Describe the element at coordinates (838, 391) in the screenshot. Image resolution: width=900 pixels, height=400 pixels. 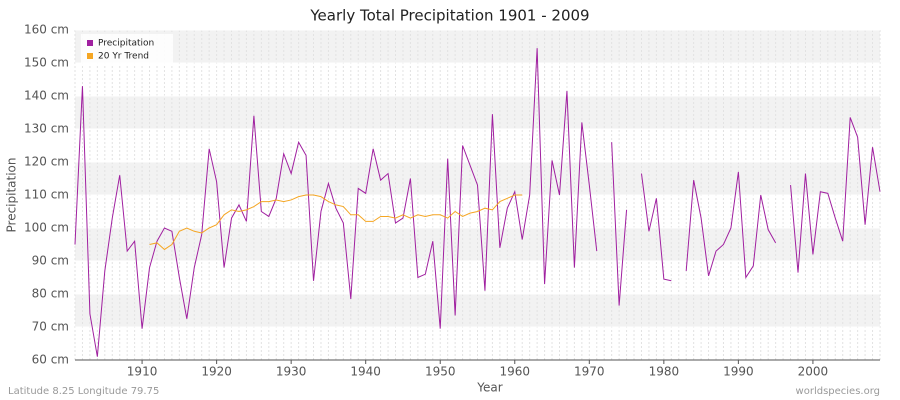
I see `footer-right: worldspecies.org` at that location.